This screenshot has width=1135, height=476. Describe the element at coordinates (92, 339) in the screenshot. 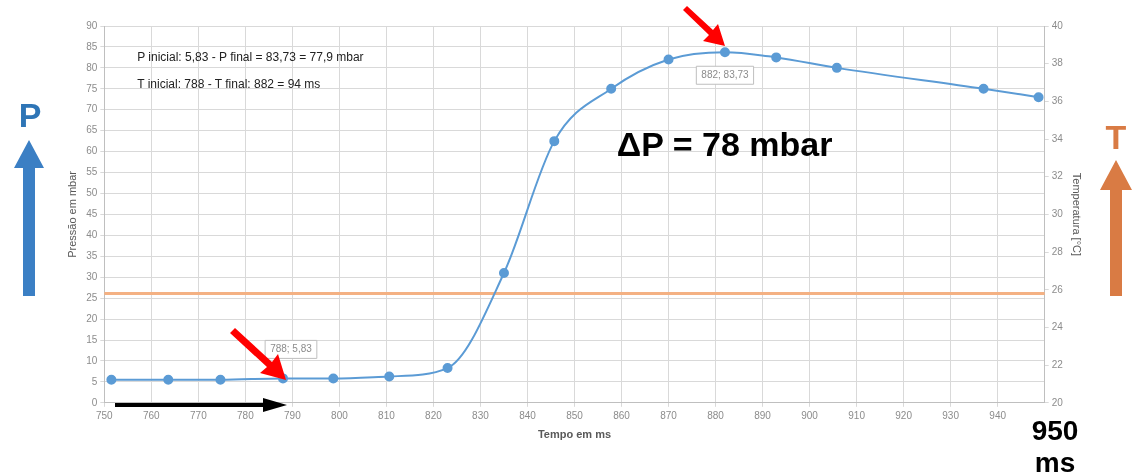

I see `y-tick-label: 15` at that location.